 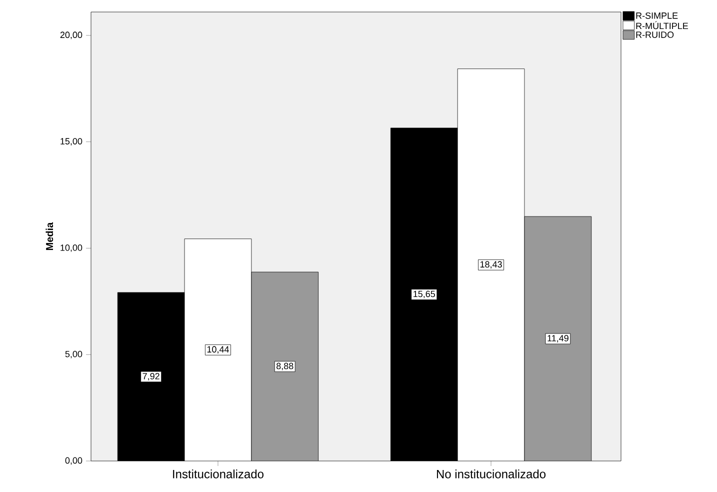 What do you see at coordinates (558, 338) in the screenshot?
I see `data-label: 11,49` at bounding box center [558, 338].